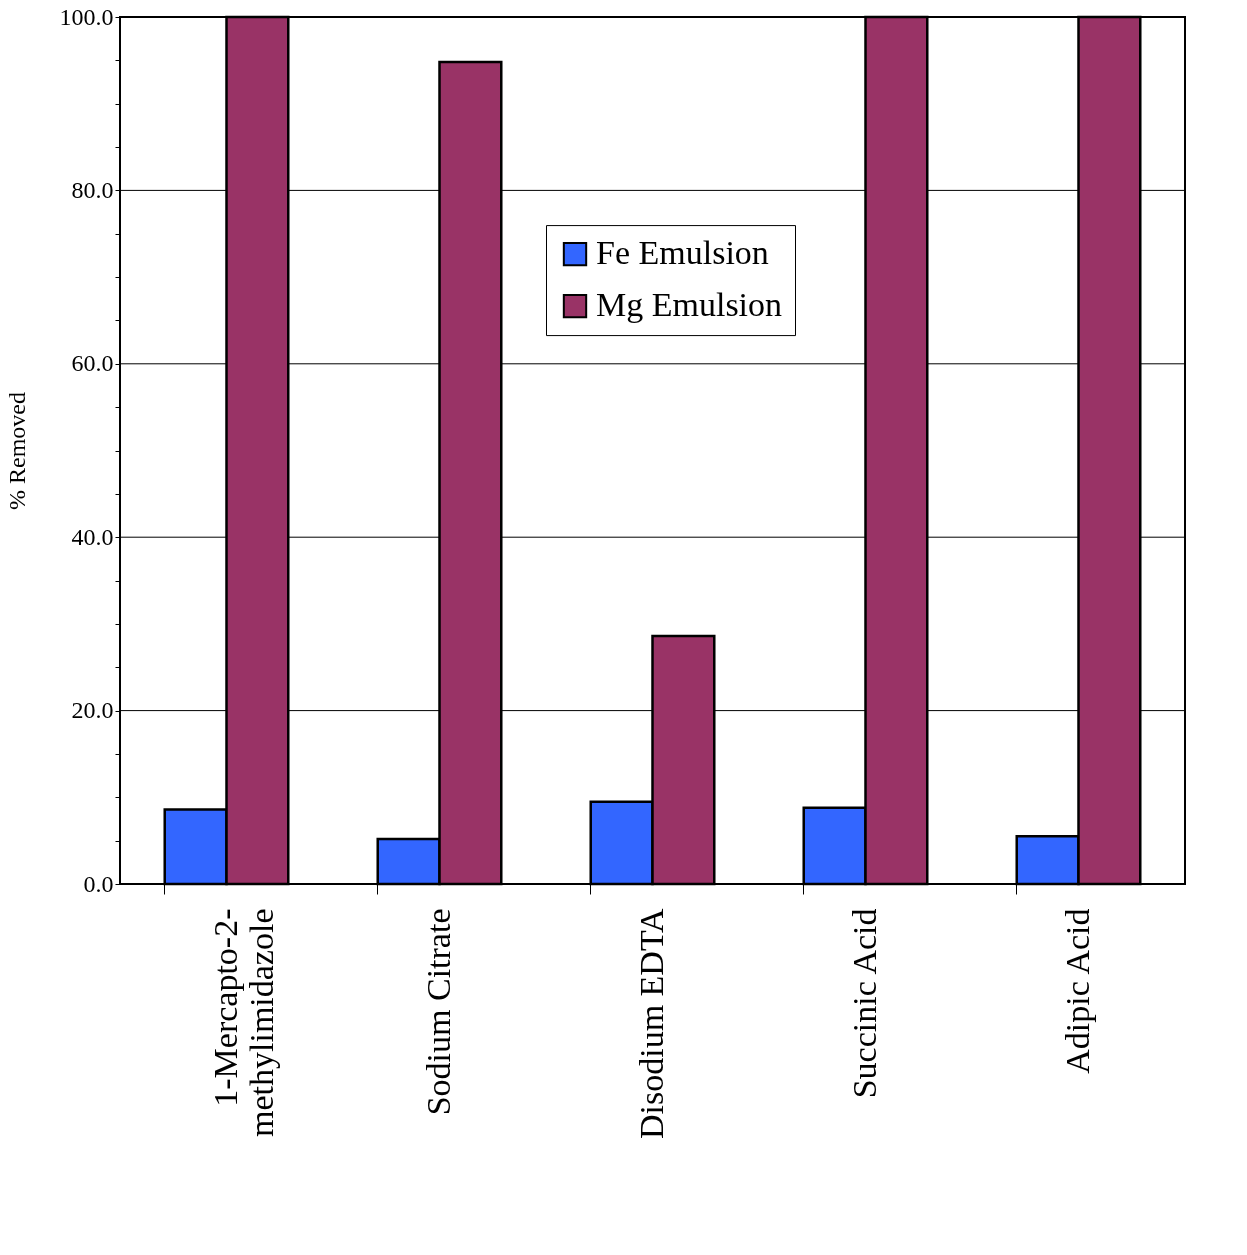 This screenshot has width=1247, height=1255. Describe the element at coordinates (92, 536) in the screenshot. I see `y-tick-label: 40.0` at that location.